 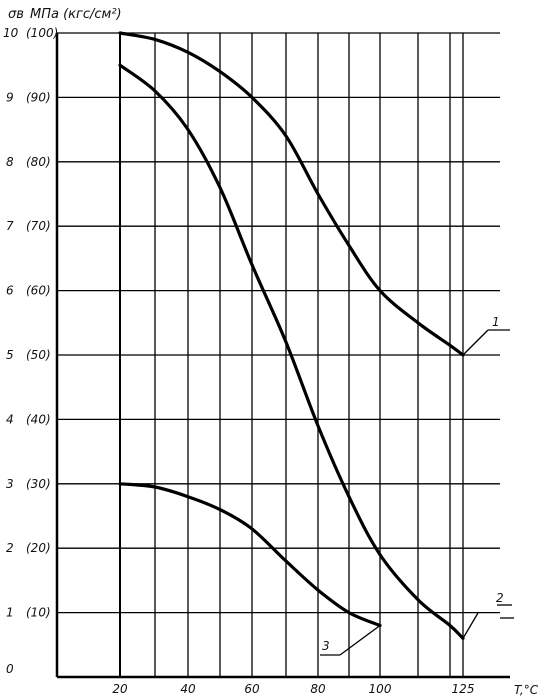 What do you see at coordinates (10, 162) in the screenshot?
I see `y-tick-label: 8` at bounding box center [10, 162].